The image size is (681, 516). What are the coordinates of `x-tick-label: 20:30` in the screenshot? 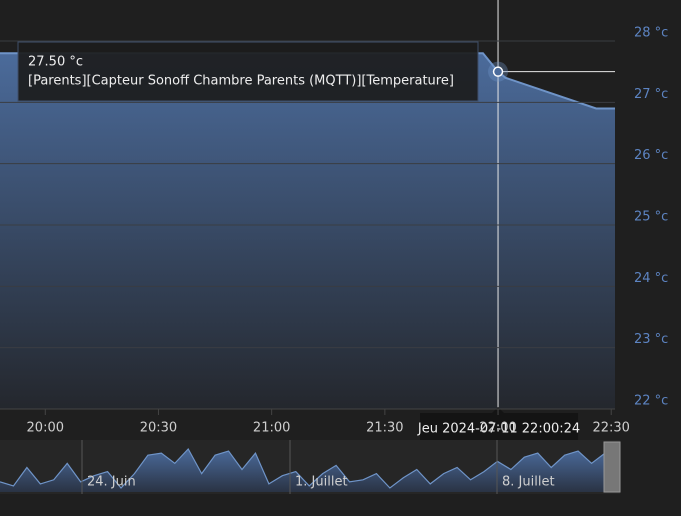 It's located at (158, 428).